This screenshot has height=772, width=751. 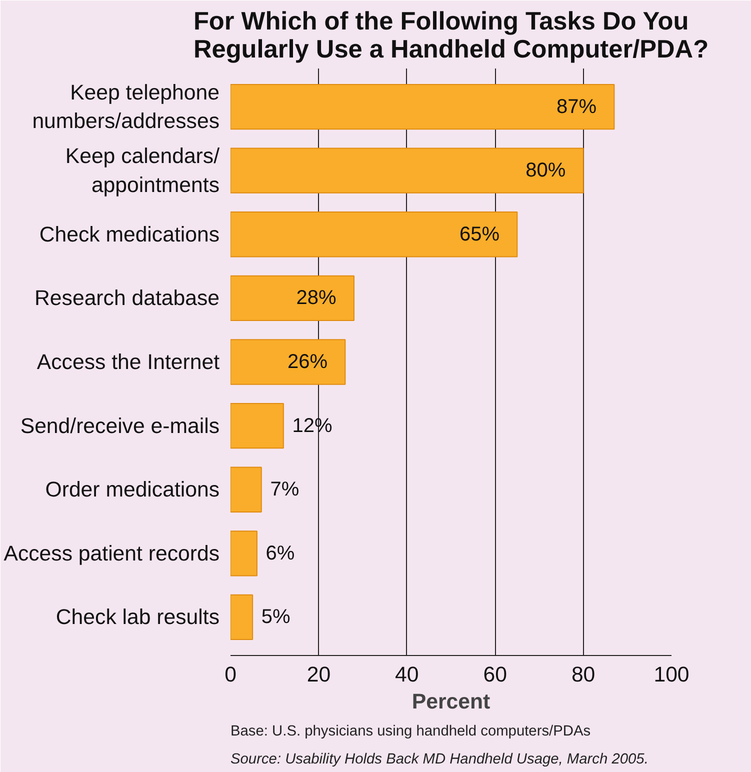 I want to click on x-tick-label: 20, so click(x=318, y=674).